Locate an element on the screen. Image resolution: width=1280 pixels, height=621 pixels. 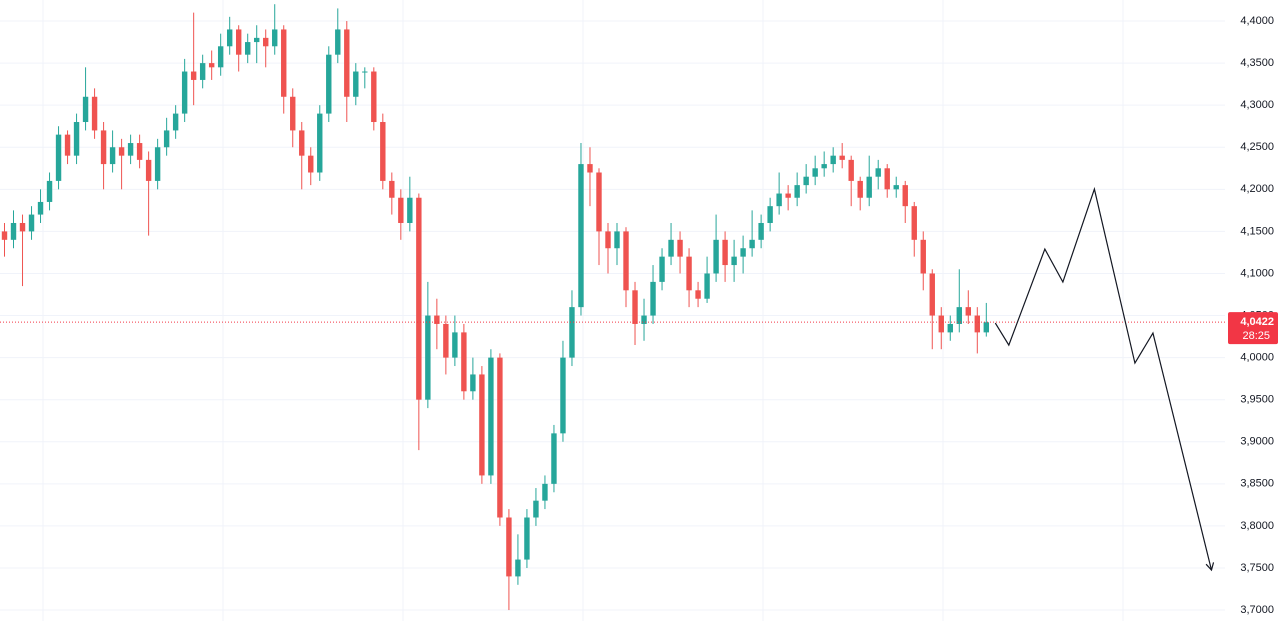
last-price-label: 4,0422 is located at coordinates (1257, 322).